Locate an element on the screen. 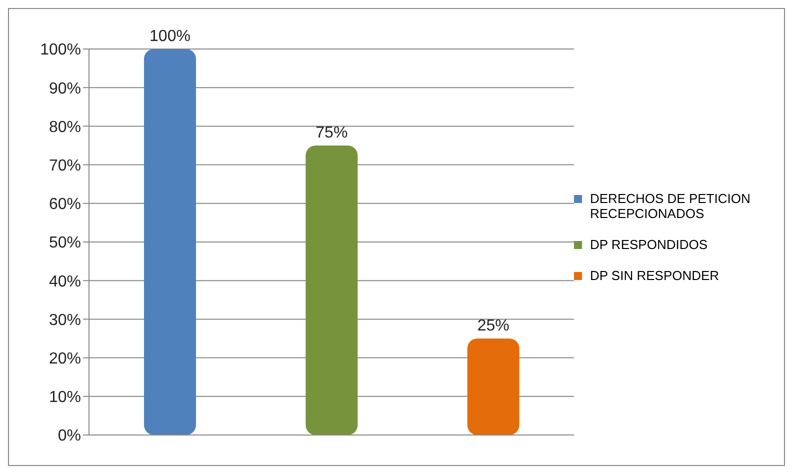 The width and height of the screenshot is (793, 474). y-tick-label: 100% is located at coordinates (60, 50).